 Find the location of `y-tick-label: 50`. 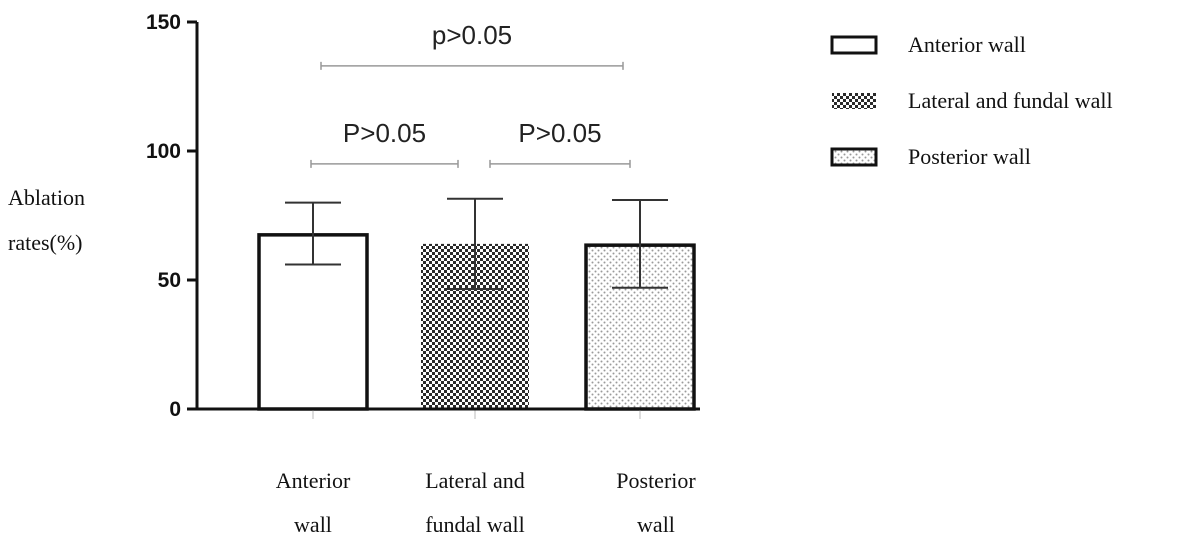

y-tick-label: 50 is located at coordinates (169, 280).